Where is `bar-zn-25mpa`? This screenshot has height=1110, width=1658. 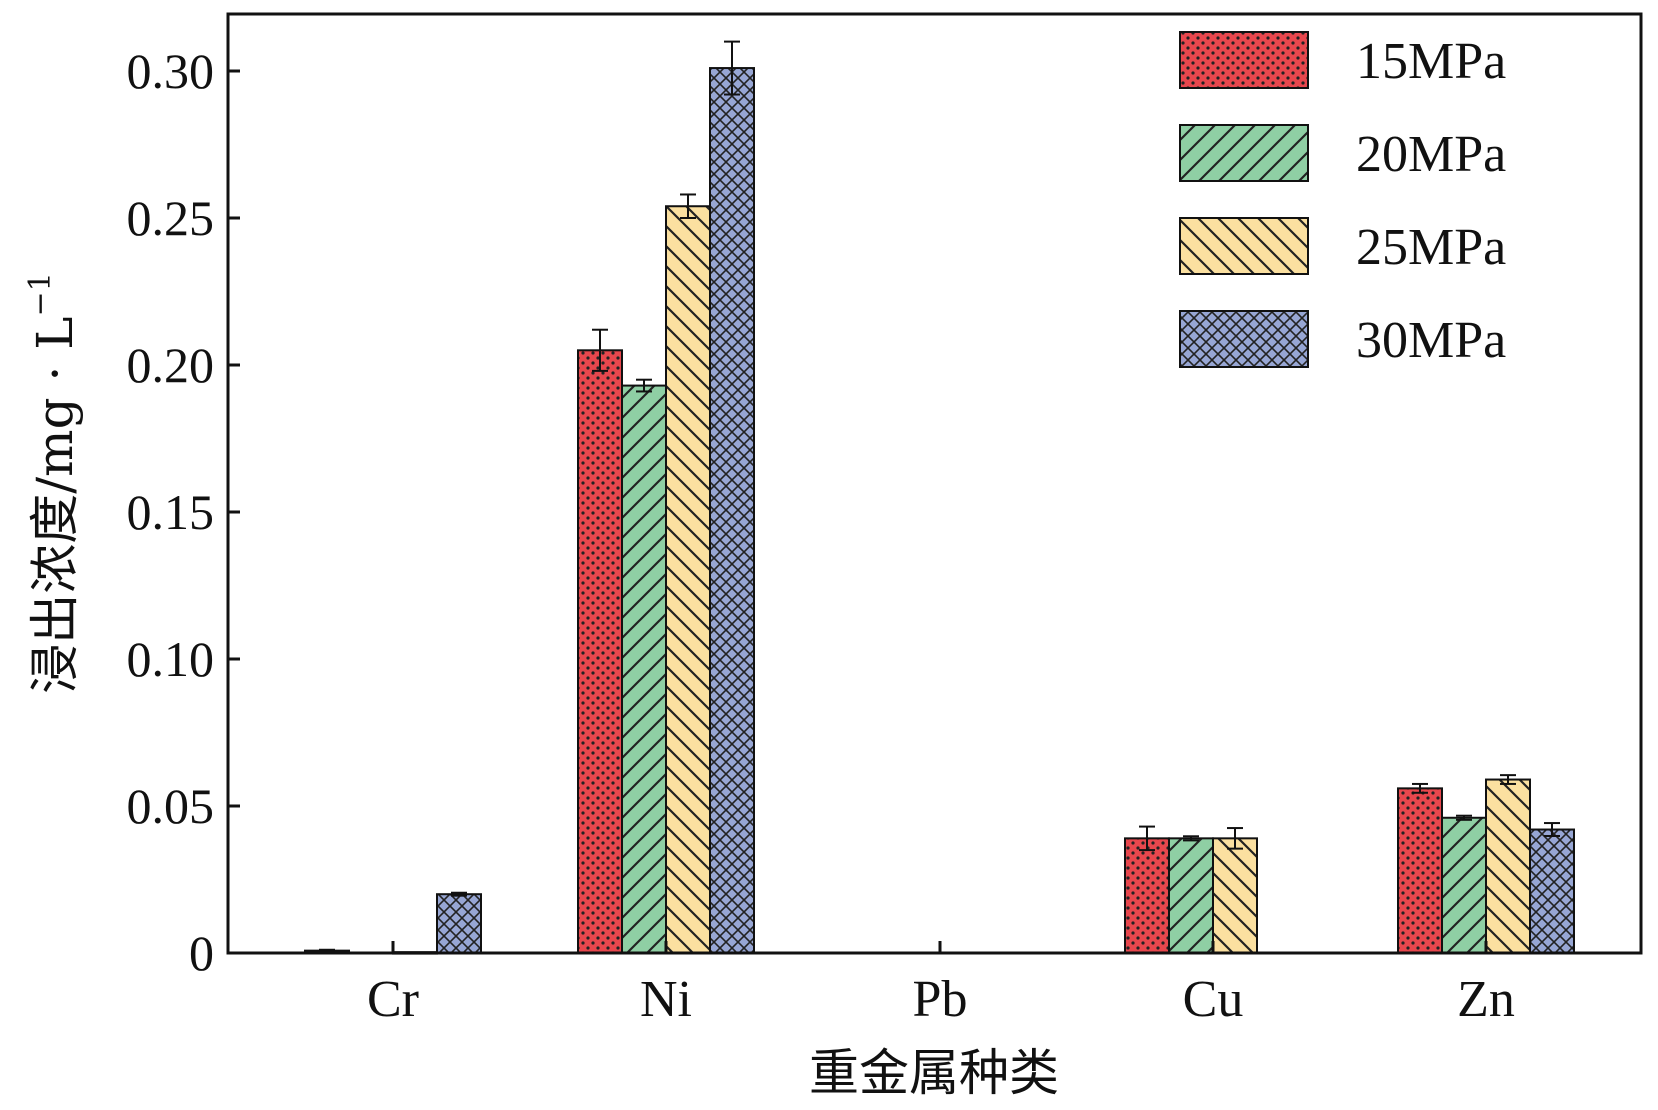 bar-zn-25mpa is located at coordinates (1508, 866).